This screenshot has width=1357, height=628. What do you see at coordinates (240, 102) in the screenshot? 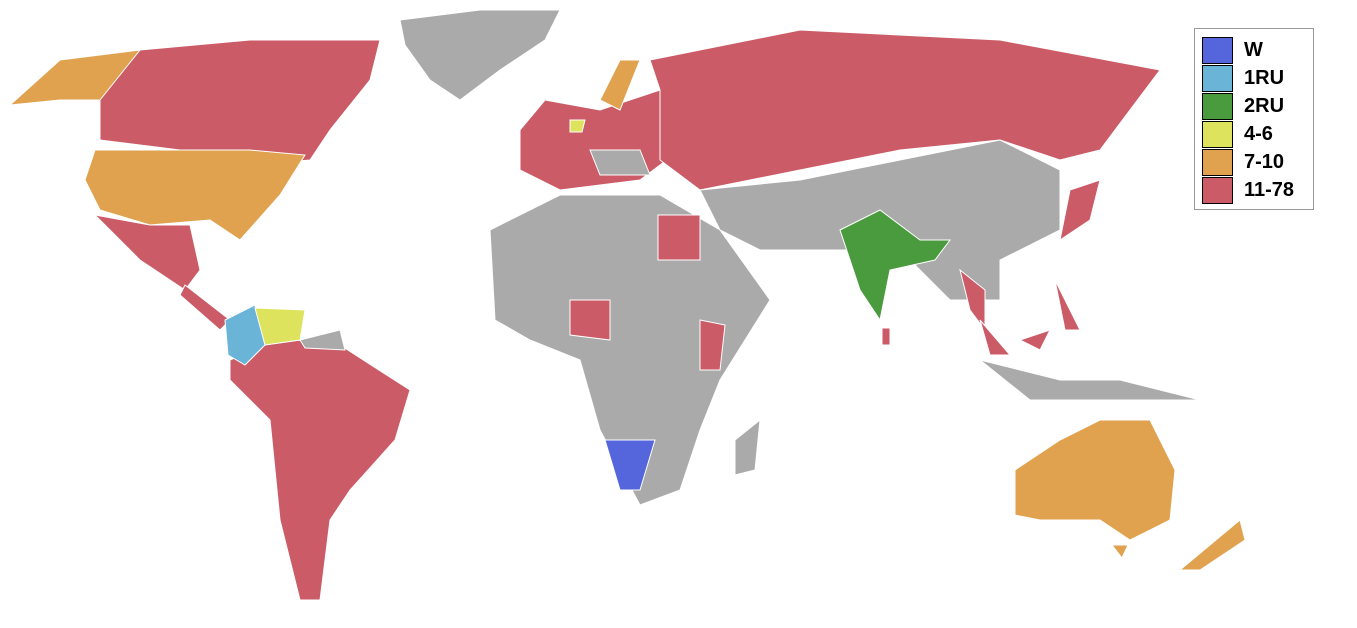
I see `region-canada` at bounding box center [240, 102].